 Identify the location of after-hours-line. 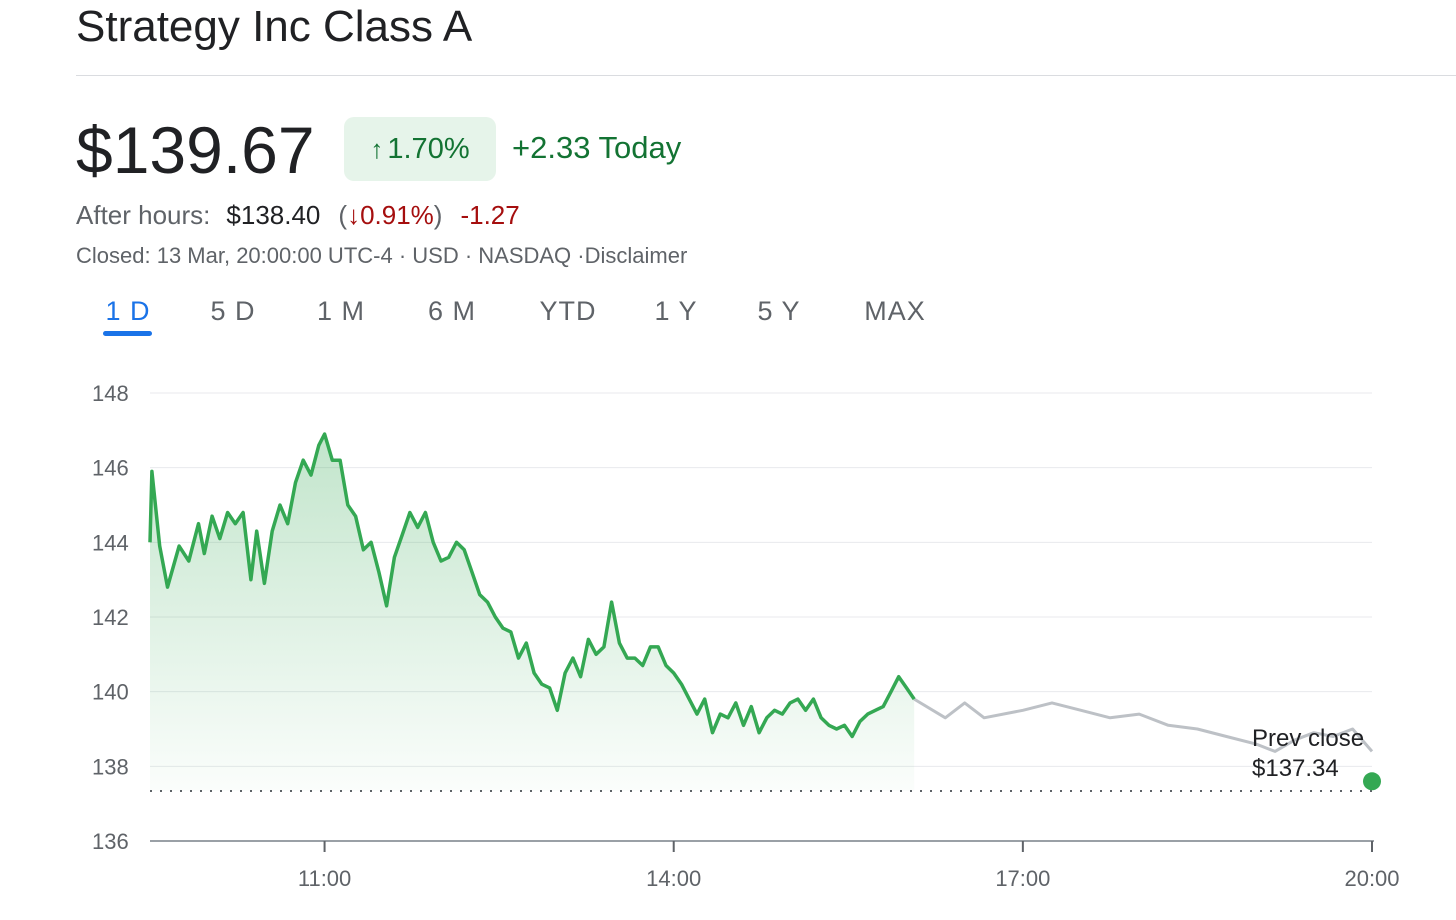
(1143, 725).